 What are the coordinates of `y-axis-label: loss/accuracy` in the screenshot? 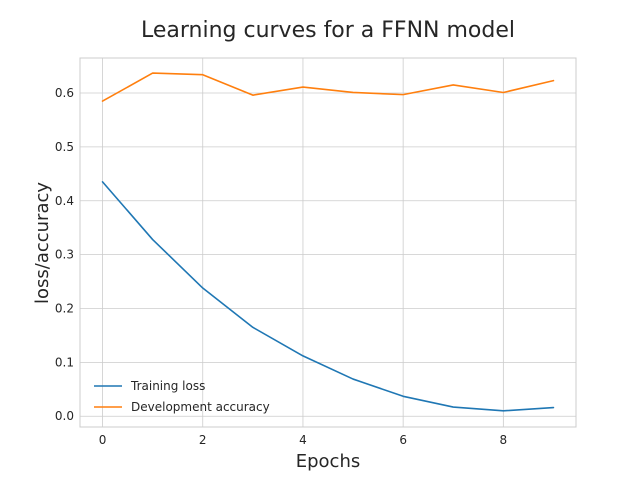 It's located at (42, 243).